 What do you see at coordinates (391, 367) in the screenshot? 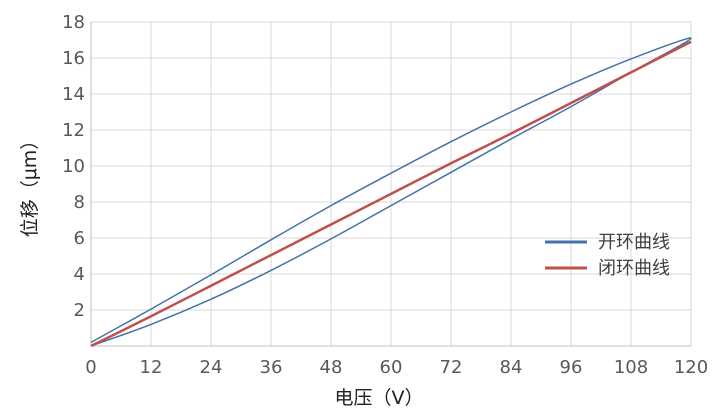
I see `x-tick-label: 60` at bounding box center [391, 367].